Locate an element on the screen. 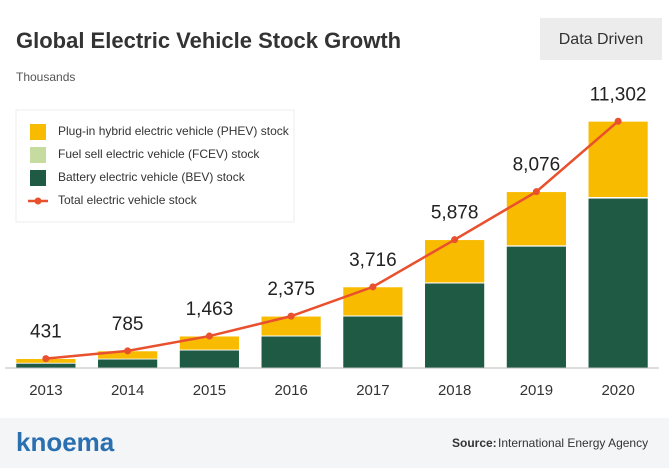  data-label: 1,463 is located at coordinates (210, 309).